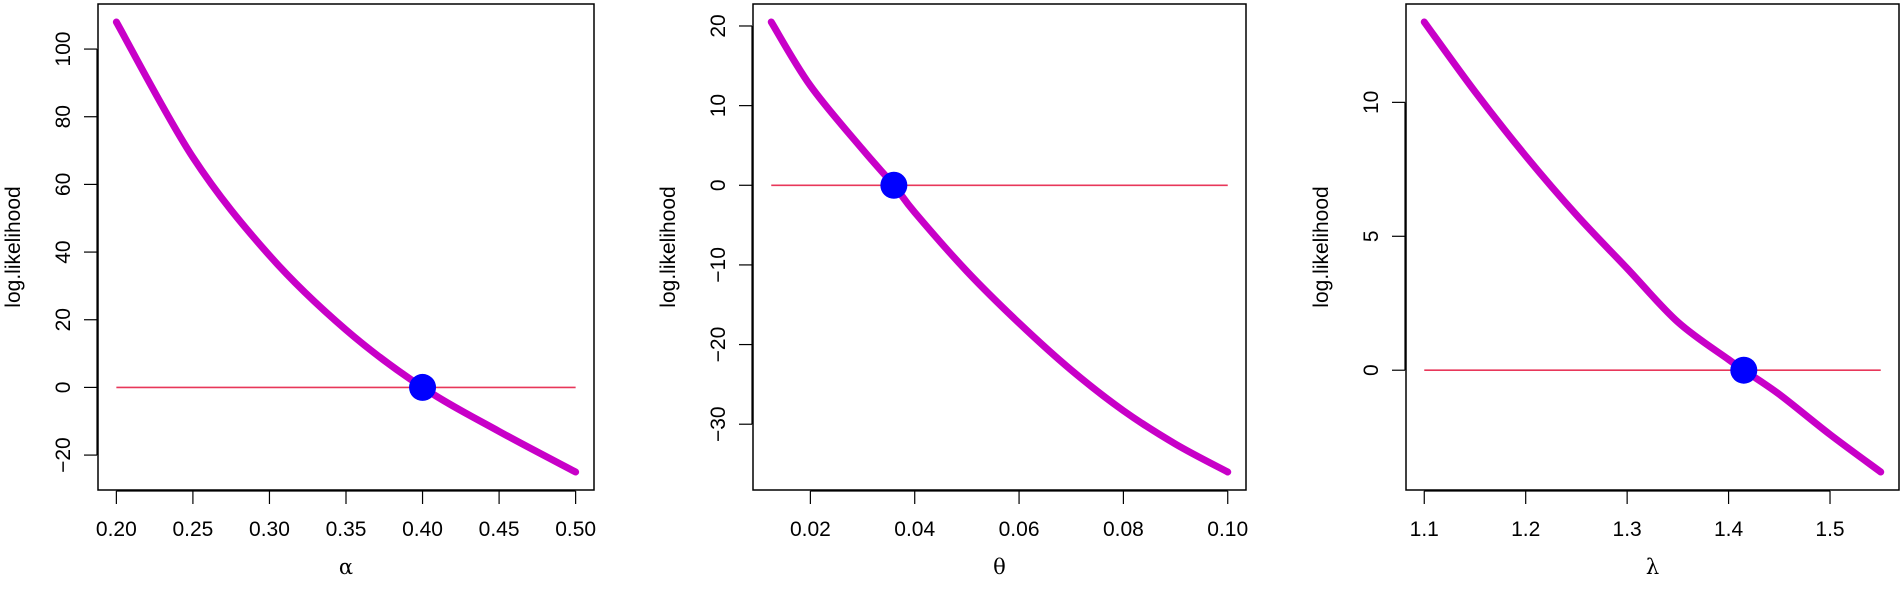 This screenshot has width=1903, height=608. Describe the element at coordinates (575, 529) in the screenshot. I see `x-tick-label: 0.50` at that location.